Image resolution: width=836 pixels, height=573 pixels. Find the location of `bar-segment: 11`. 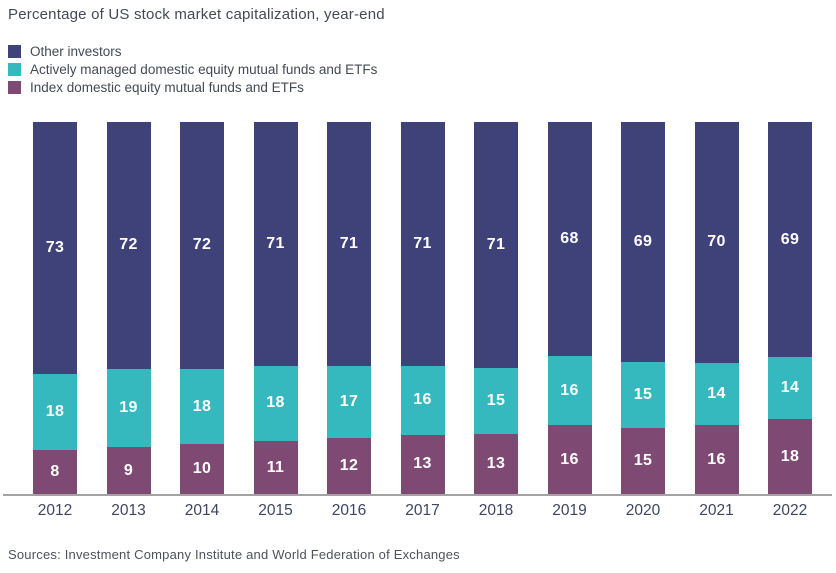

bar-segment: 11 is located at coordinates (275, 467).